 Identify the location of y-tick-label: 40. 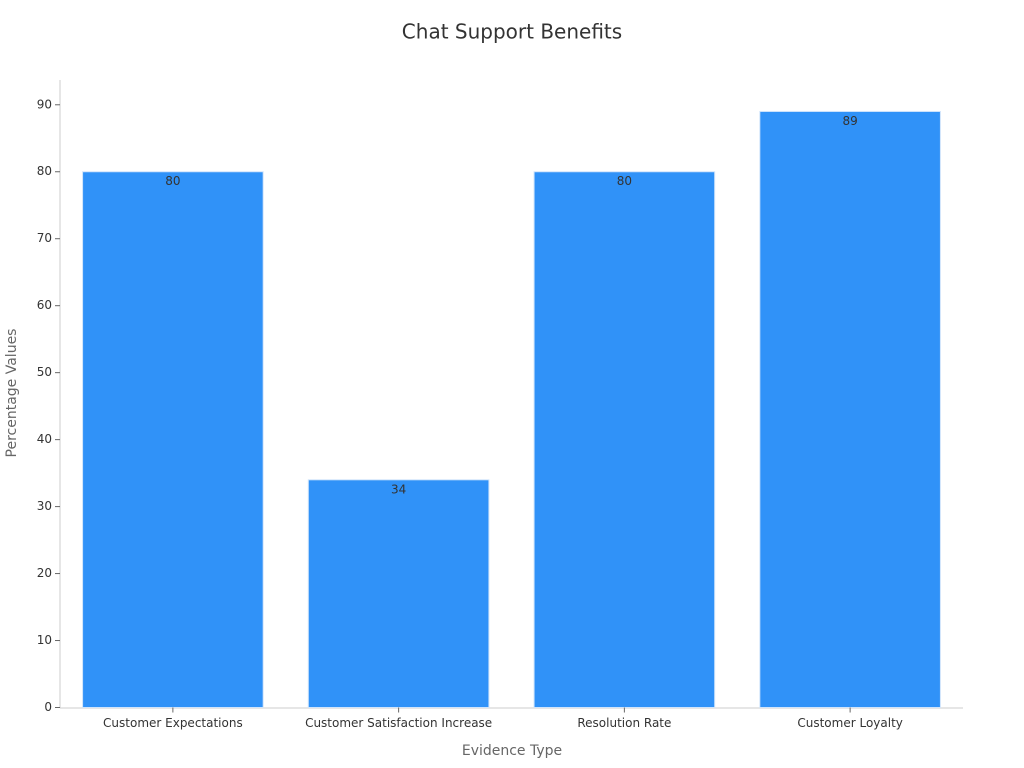
(44, 439).